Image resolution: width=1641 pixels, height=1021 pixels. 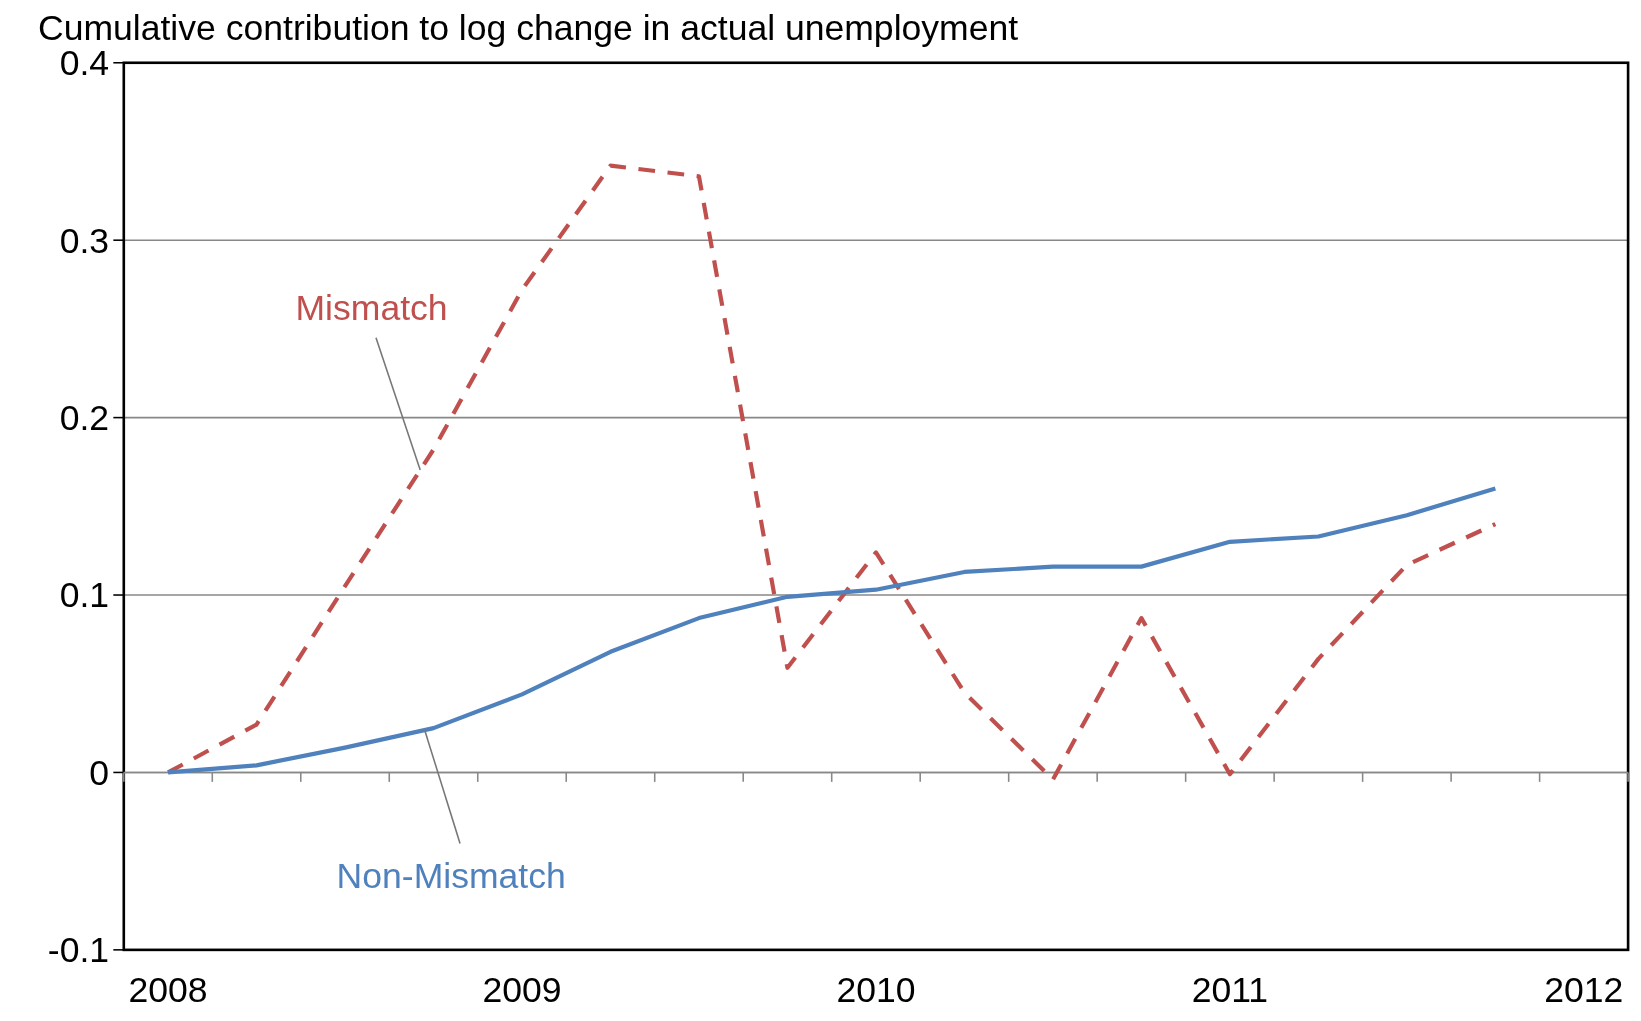 I want to click on text: Non-Mismatch, so click(x=451, y=875).